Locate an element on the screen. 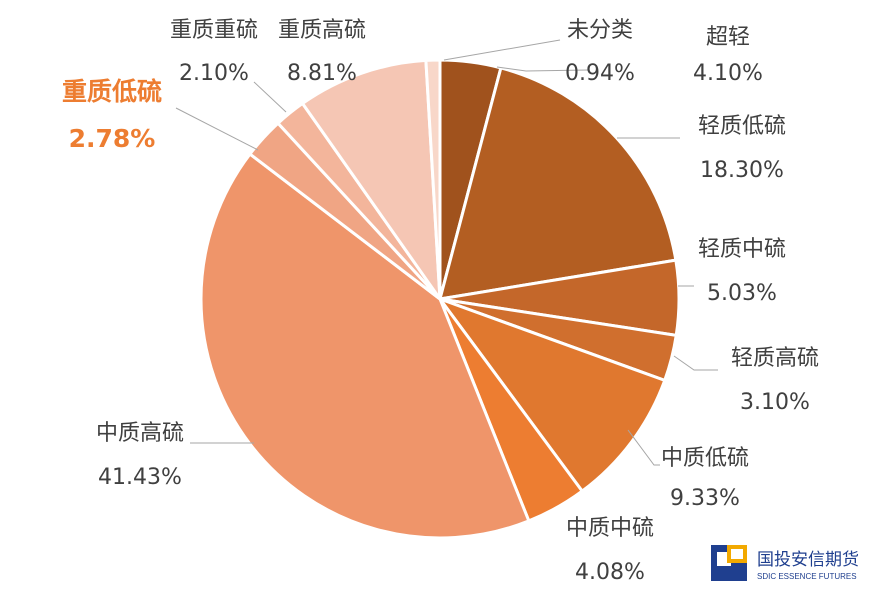  company-logo: 国投安信期货 SDIC ESSENCE FUTURES is located at coordinates (785, 563).